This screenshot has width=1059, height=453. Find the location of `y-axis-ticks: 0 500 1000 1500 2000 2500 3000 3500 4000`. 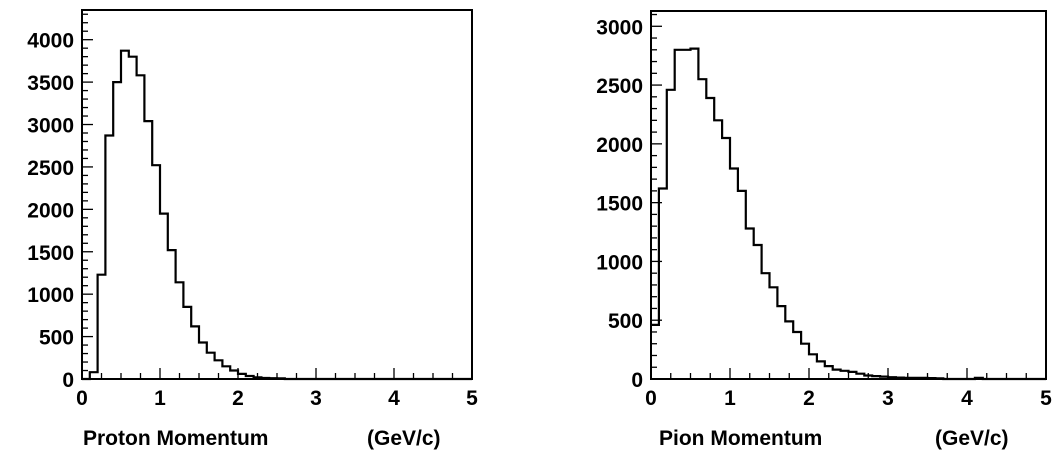

y-axis-ticks: 0 500 1000 1500 2000 2500 3000 3500 4000 is located at coordinates (60, 202).